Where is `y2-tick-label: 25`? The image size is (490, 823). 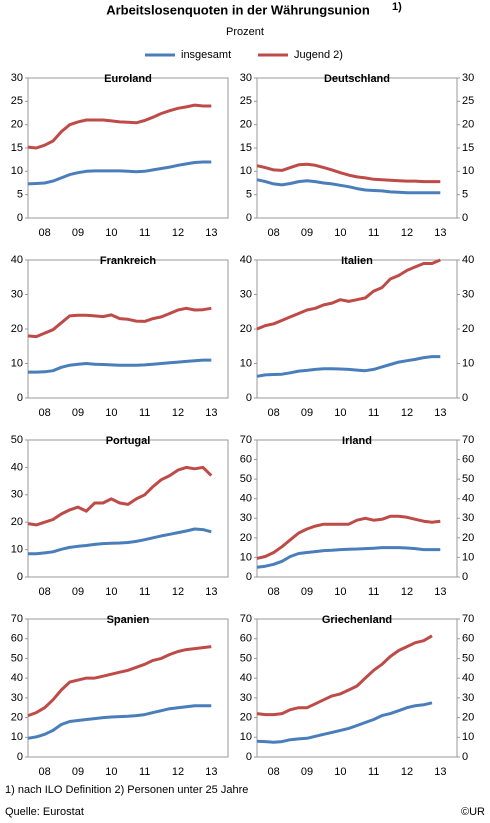 y2-tick-label: 25 is located at coordinates (468, 101).